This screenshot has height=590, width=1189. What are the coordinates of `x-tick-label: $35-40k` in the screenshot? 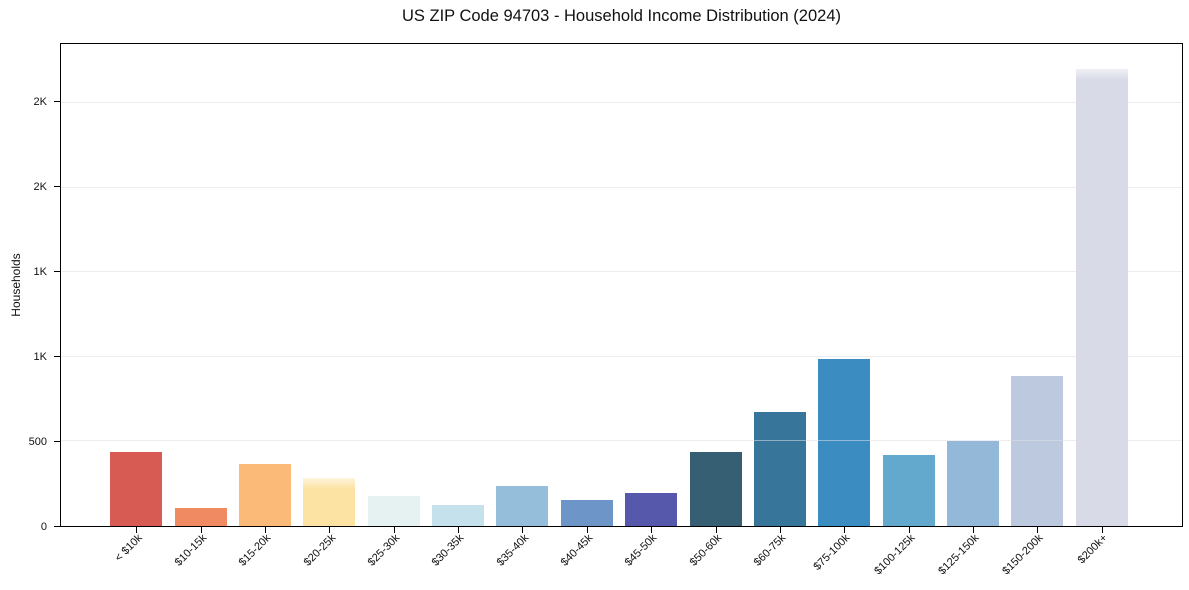 It's located at (512, 550).